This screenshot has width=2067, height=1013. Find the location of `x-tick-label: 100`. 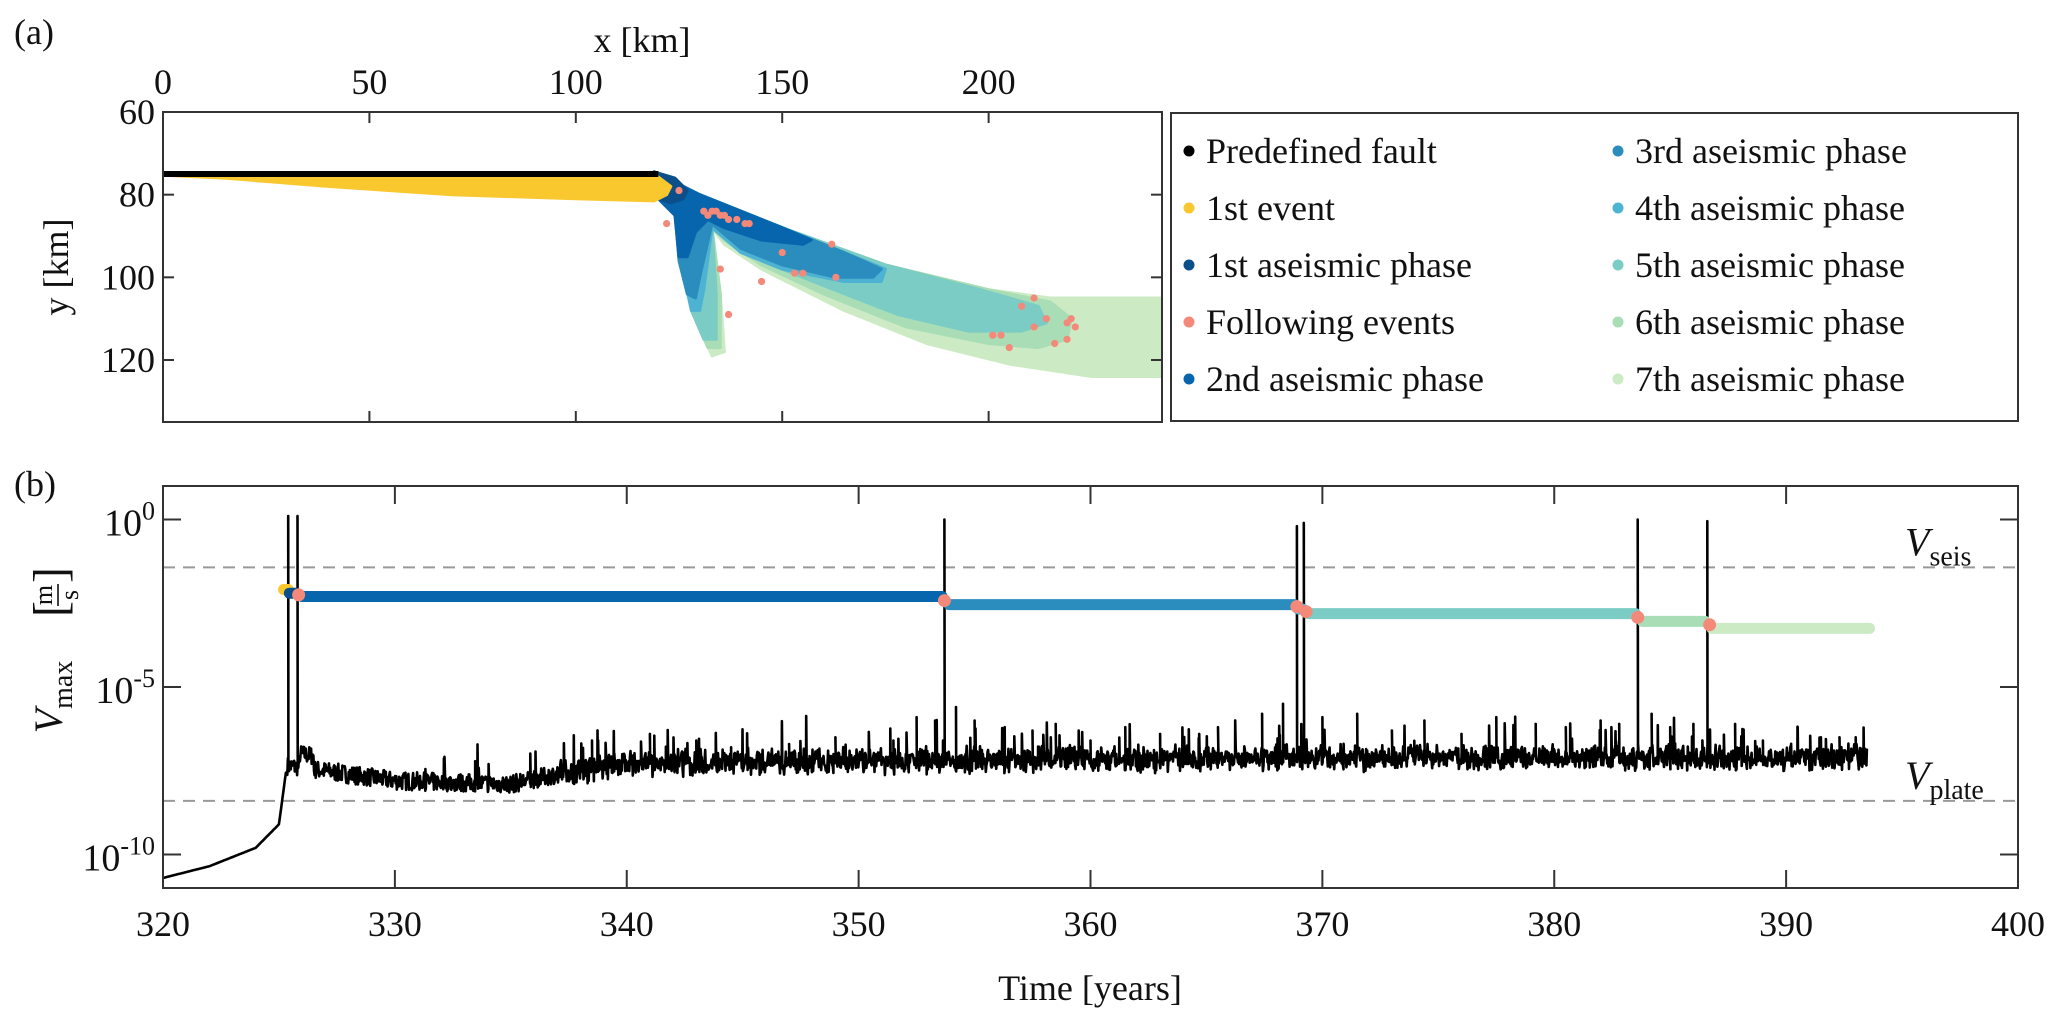

x-tick-label: 100 is located at coordinates (576, 82).